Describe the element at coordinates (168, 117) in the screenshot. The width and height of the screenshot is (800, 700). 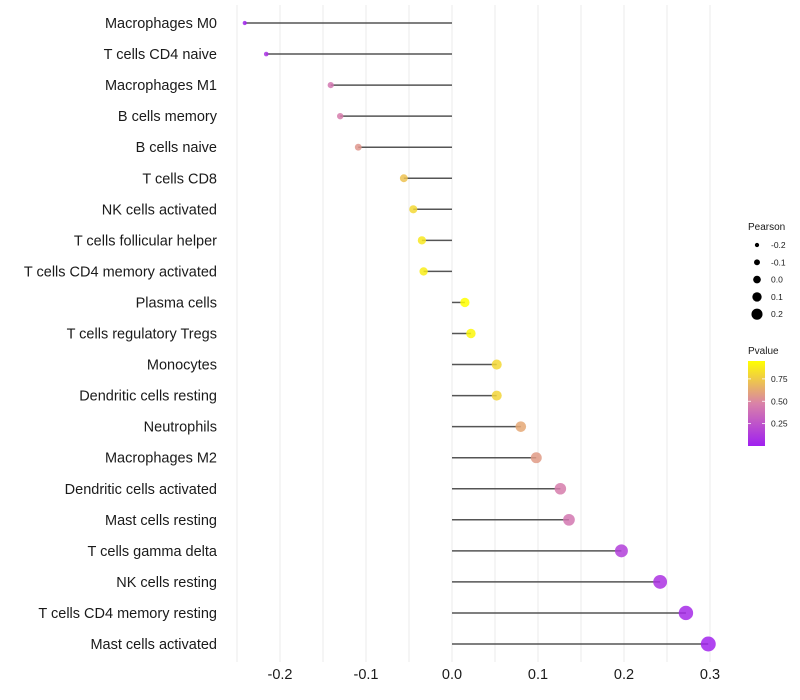
I see `y-axis-label: B cells memory` at that location.